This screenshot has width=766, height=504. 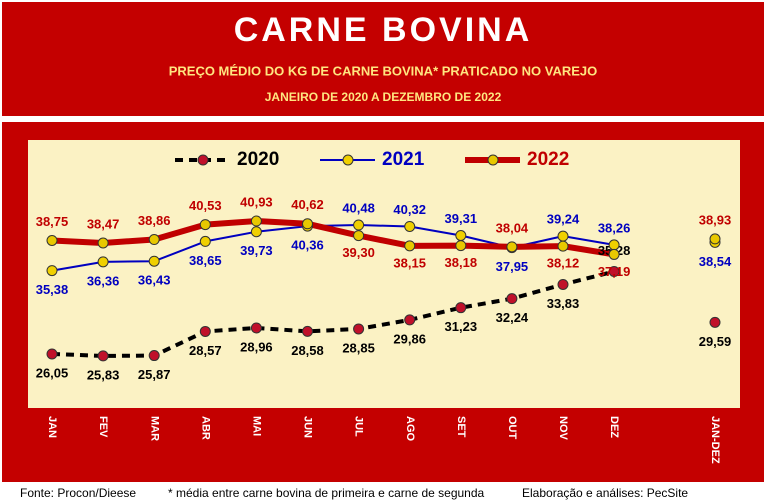 What do you see at coordinates (103, 280) in the screenshot?
I see `data-label: 36,36` at bounding box center [103, 280].